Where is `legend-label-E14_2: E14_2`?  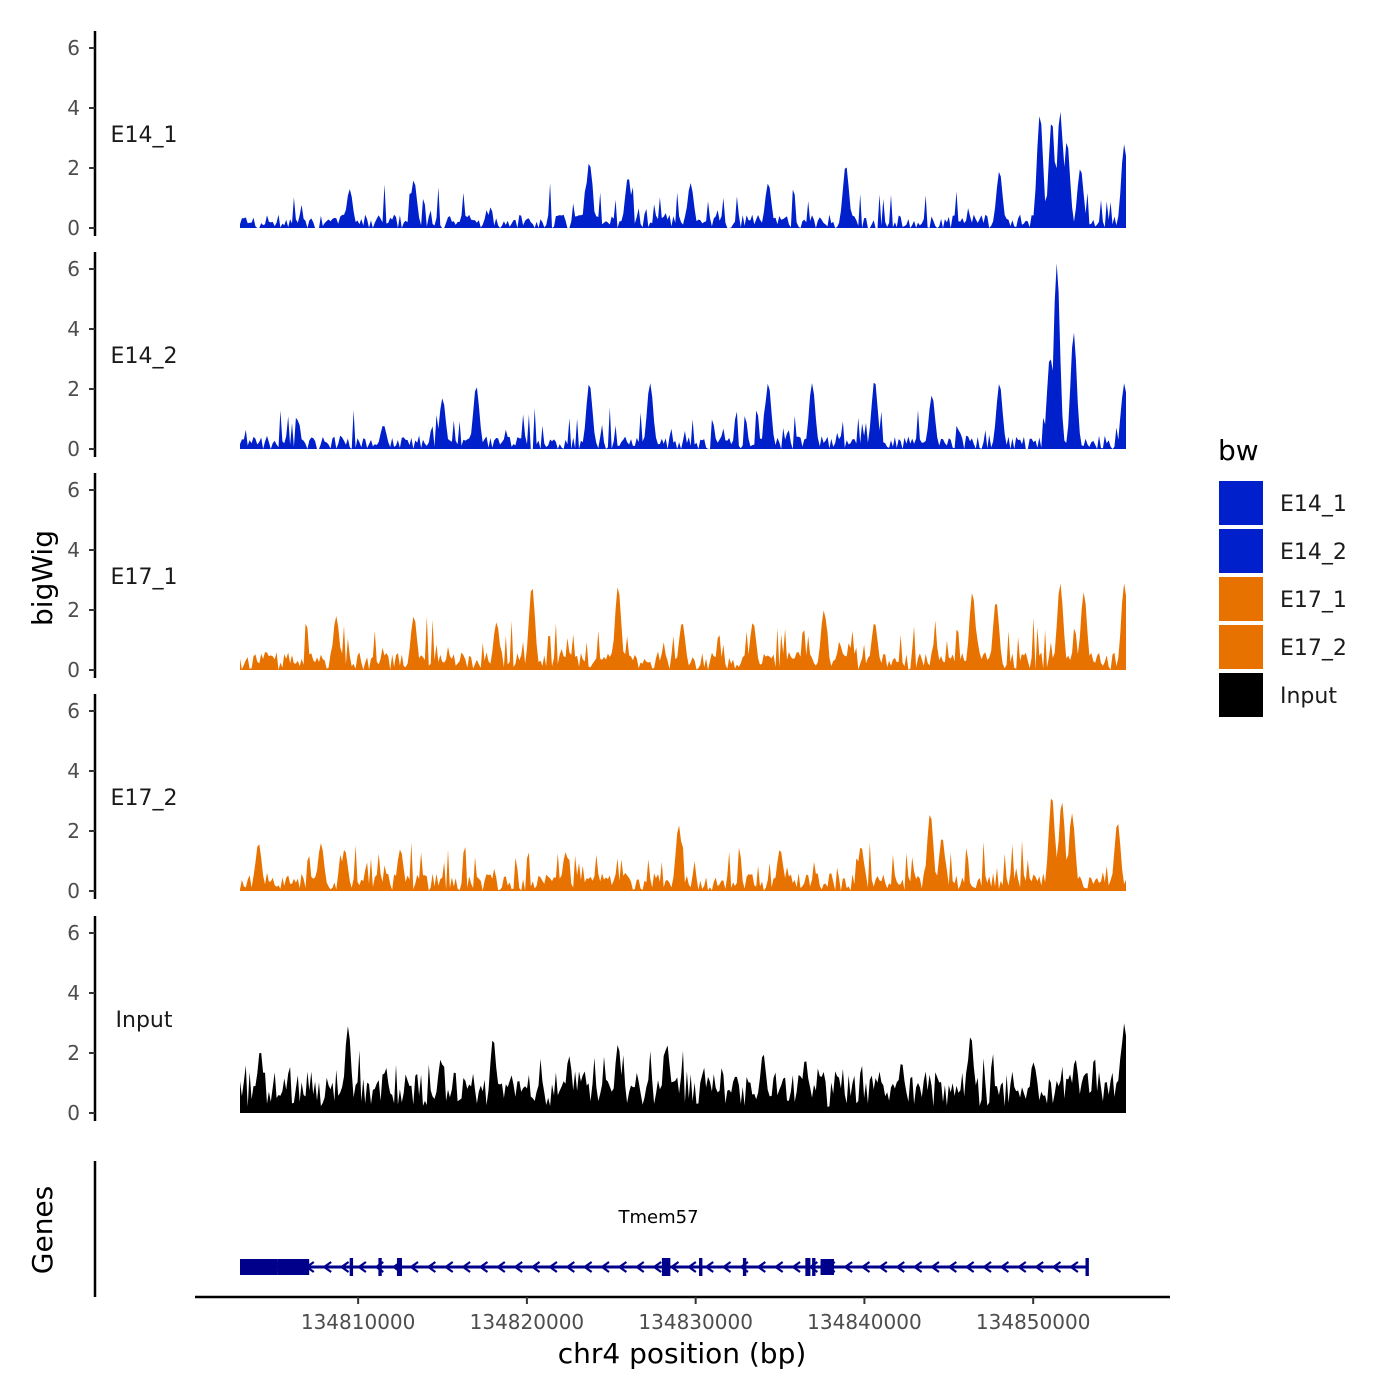 legend-label-E14_2: E14_2 is located at coordinates (1313, 552).